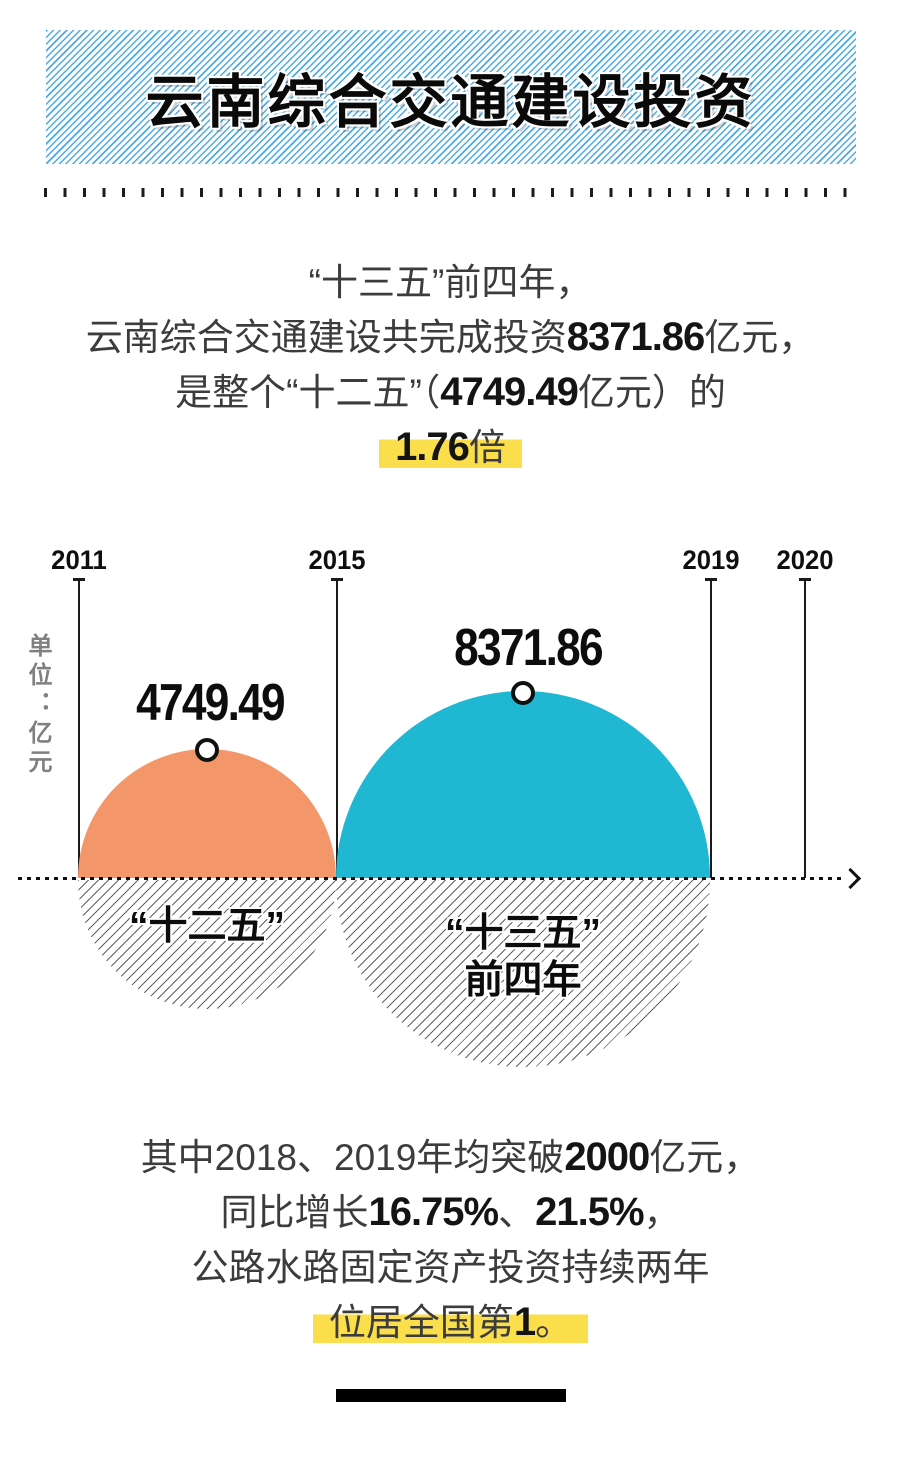 The width and height of the screenshot is (901, 1481). I want to click on ratio-highlight: 1.76倍, so click(450, 447).